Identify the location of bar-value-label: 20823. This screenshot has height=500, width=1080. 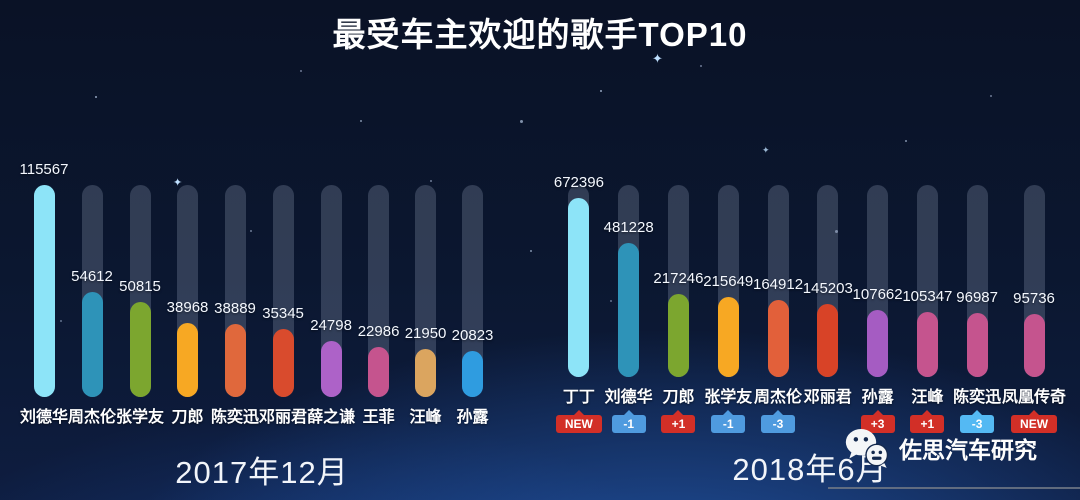
(472, 335).